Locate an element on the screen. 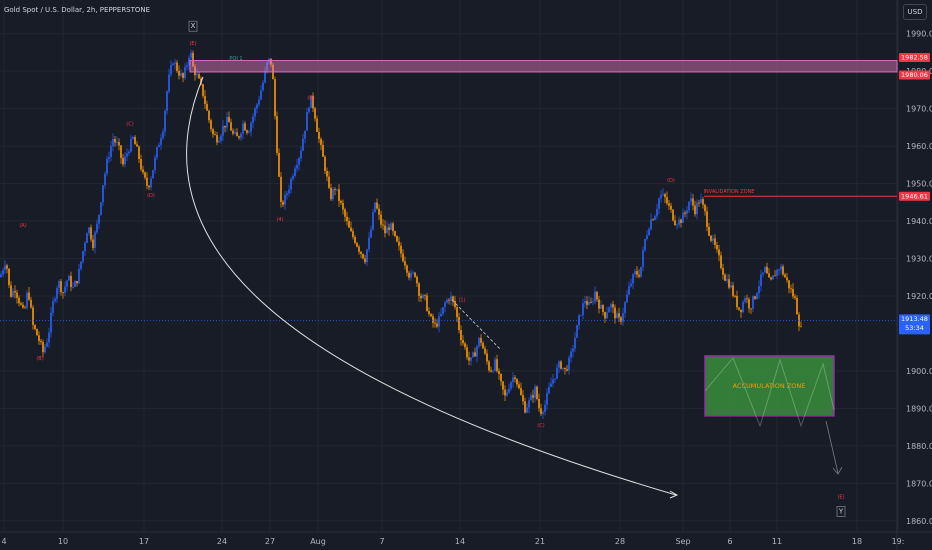 Image resolution: width=932 pixels, height=550 pixels. x-tick-label: 11 is located at coordinates (777, 541).